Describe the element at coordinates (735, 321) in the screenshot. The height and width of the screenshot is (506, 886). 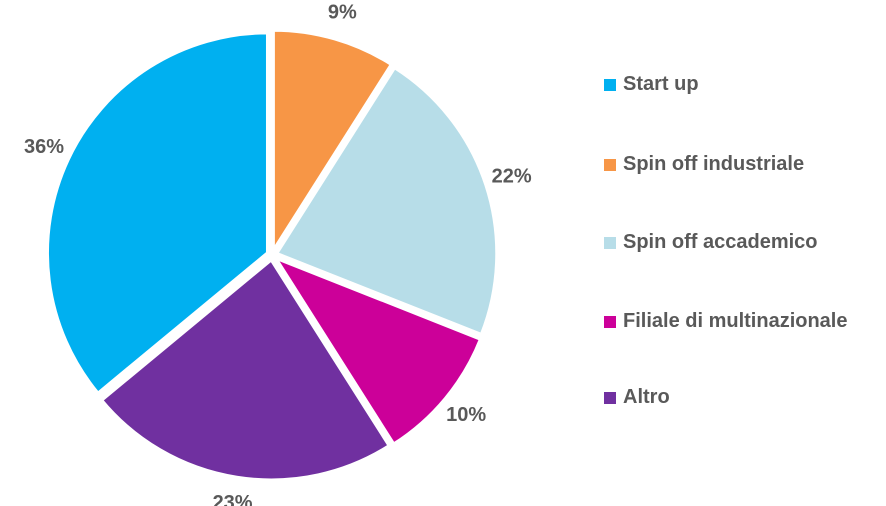
I see `legend-label: Filiale di multinazionale` at that location.